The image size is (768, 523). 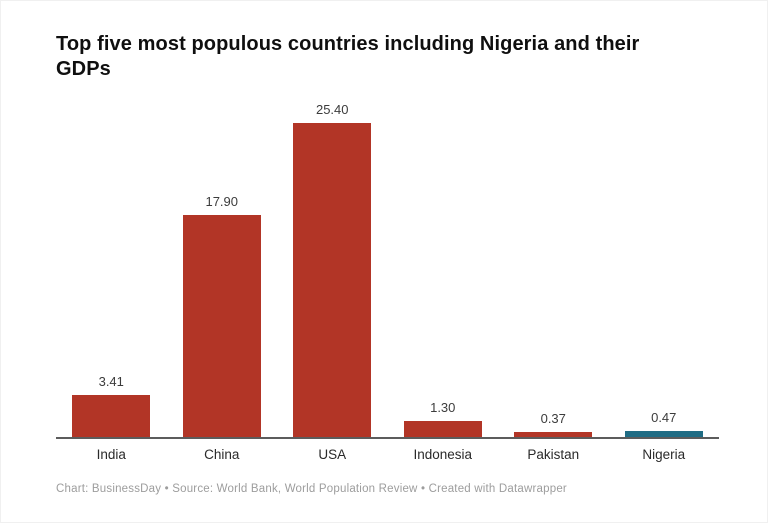 I want to click on category-label-china: China, so click(x=222, y=454).